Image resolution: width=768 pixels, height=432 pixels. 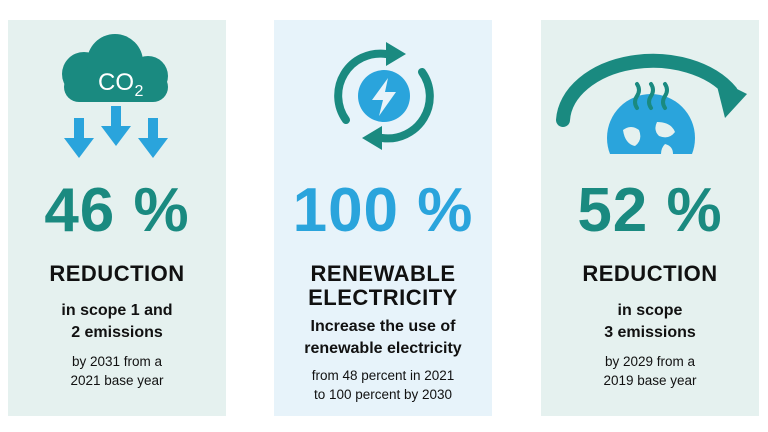 I want to click on reduction-value: 46 %, so click(x=117, y=210).